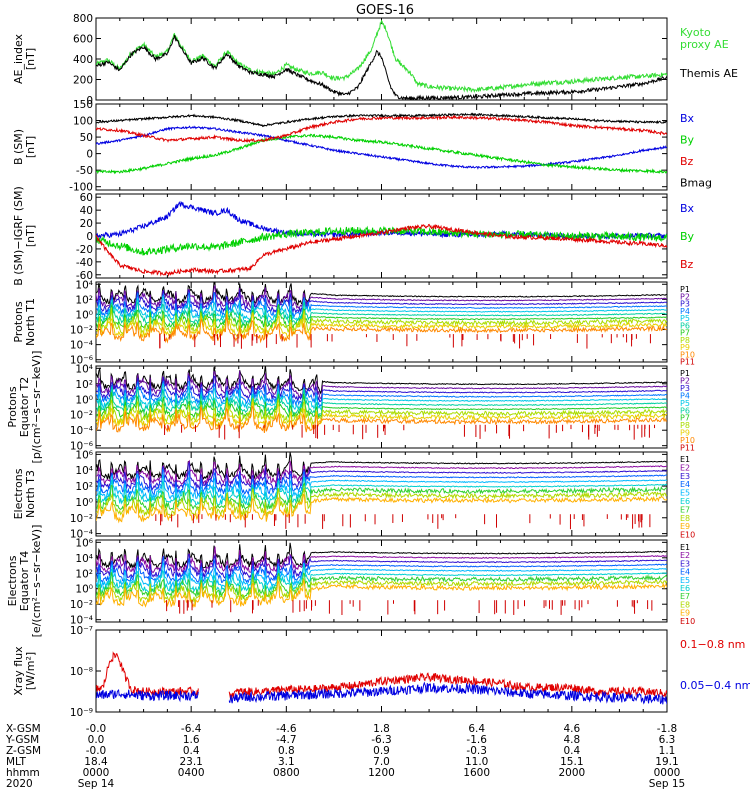 Image resolution: width=750 pixels, height=804 pixels. What do you see at coordinates (16, 762) in the screenshot?
I see `x-row-label: MLT` at bounding box center [16, 762].